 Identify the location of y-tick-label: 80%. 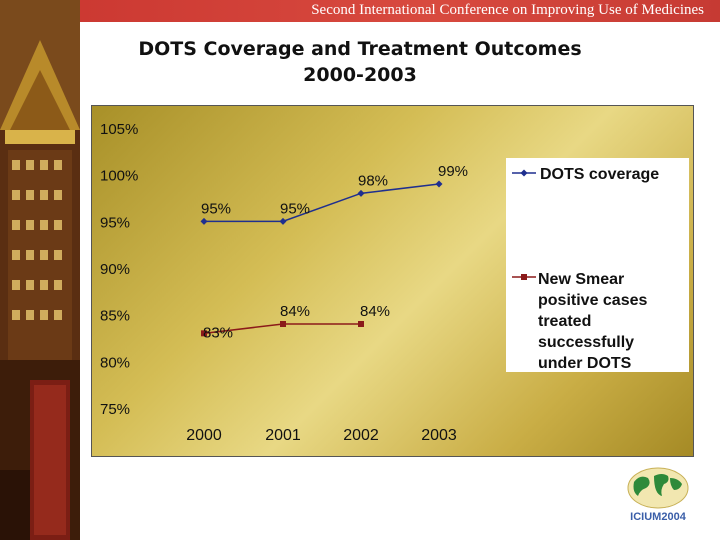
(115, 362).